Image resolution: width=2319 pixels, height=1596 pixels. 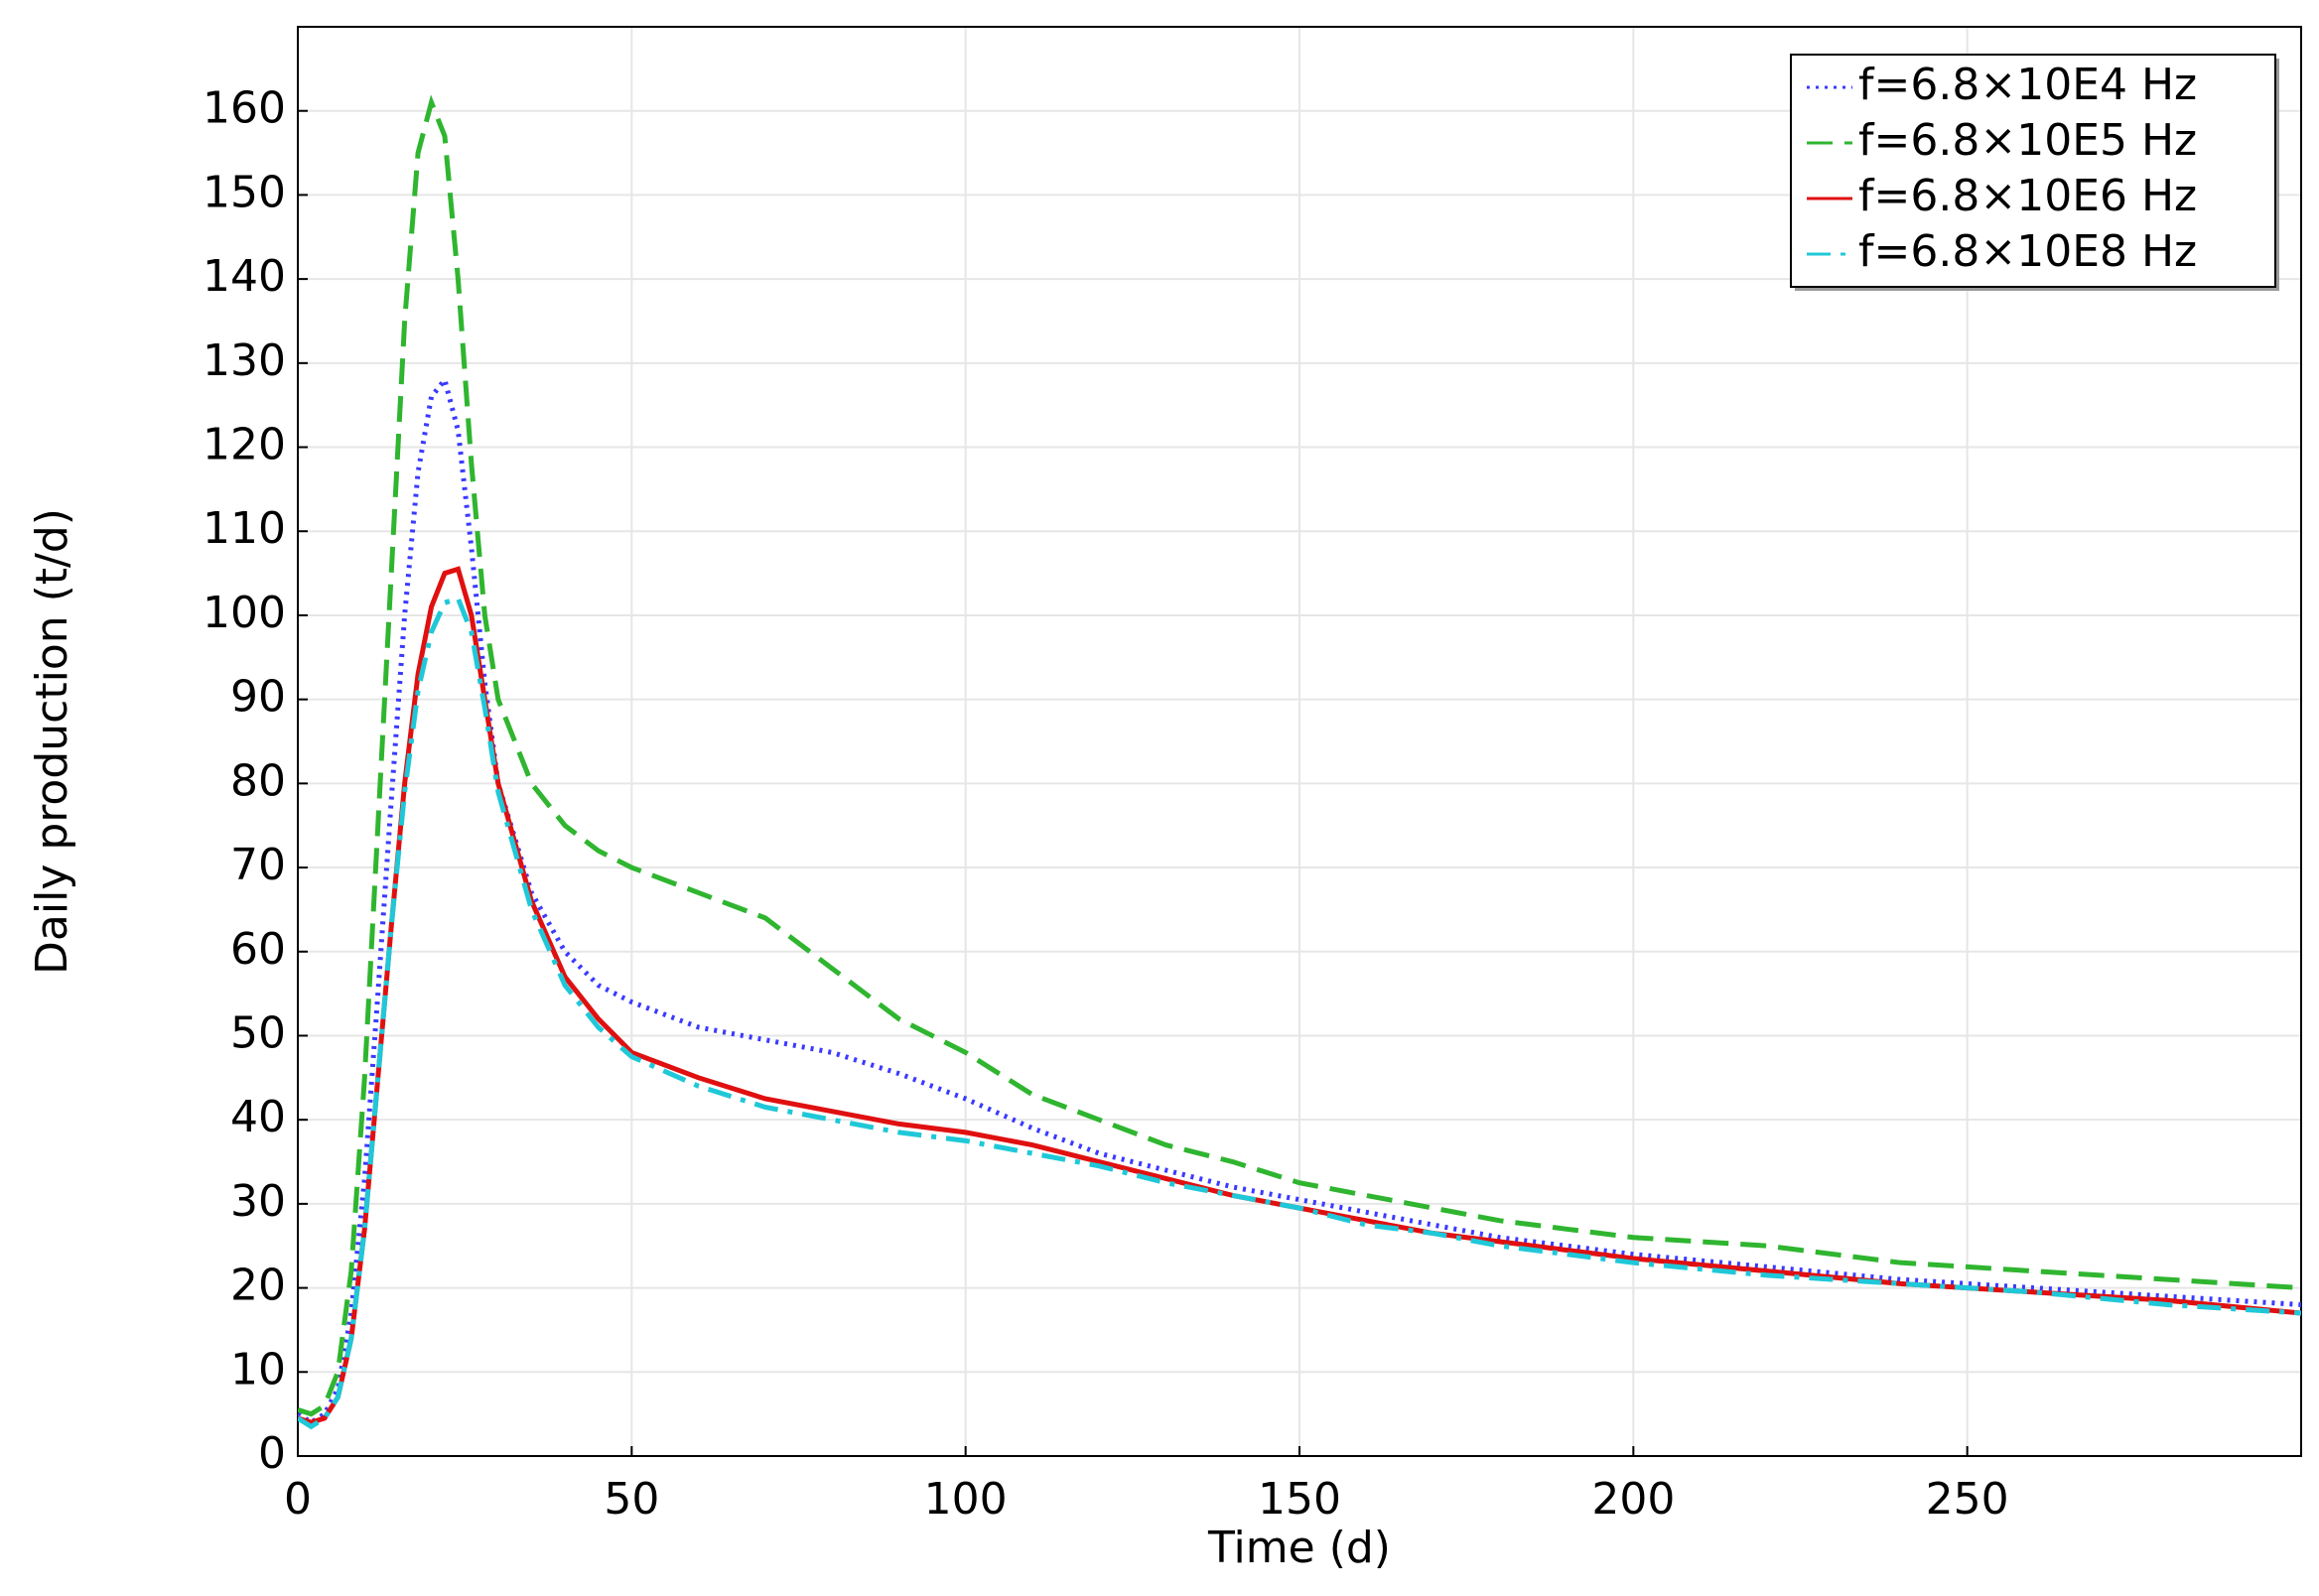 I want to click on y-tick-label: 80, so click(x=258, y=781).